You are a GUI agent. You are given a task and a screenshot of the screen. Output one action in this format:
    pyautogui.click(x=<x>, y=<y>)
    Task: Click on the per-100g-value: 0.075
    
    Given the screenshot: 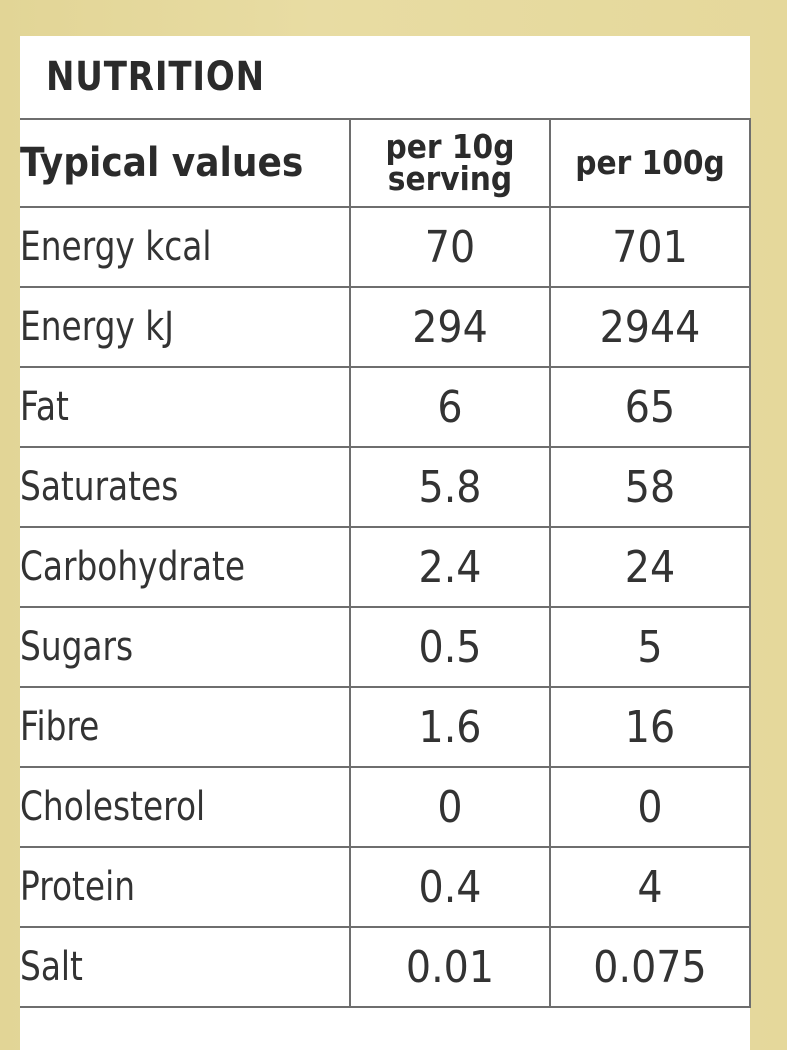 What is the action you would take?
    pyautogui.click(x=650, y=967)
    